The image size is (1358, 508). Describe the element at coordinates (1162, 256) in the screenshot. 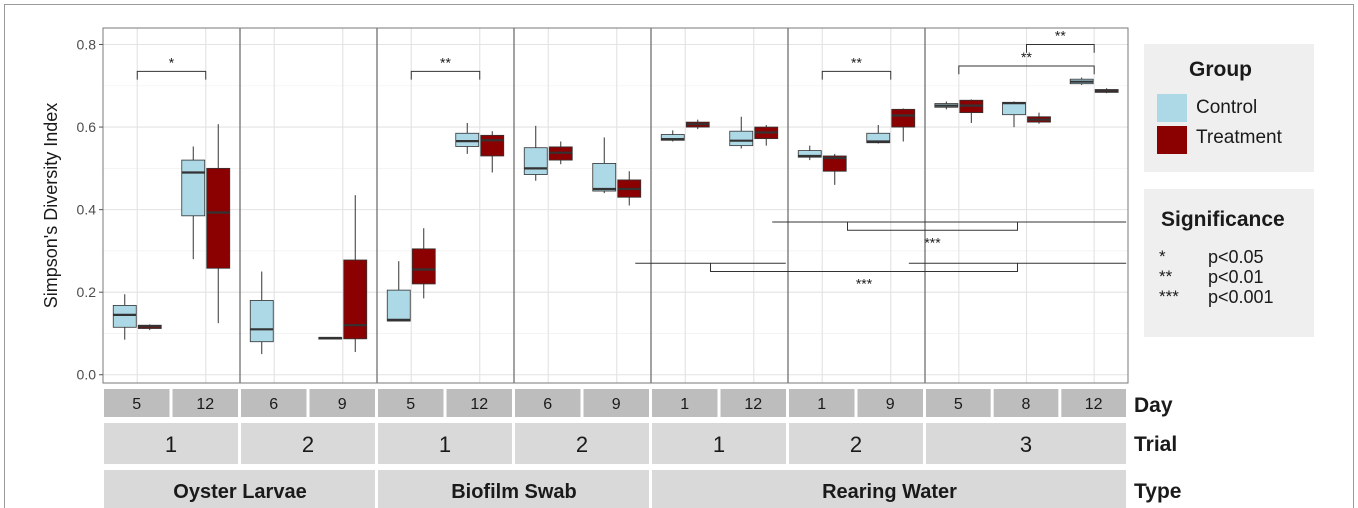

I see `significance-symbol-1: *` at that location.